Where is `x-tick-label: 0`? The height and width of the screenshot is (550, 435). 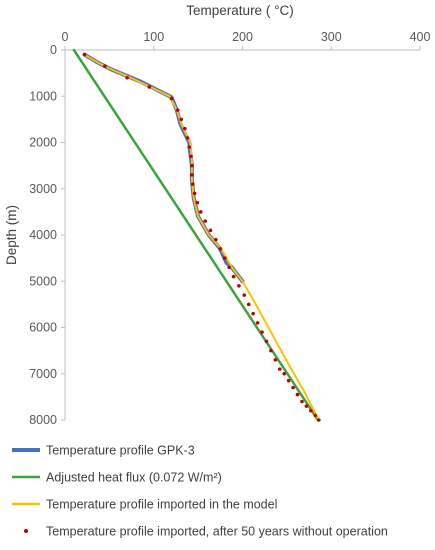 x-tick-label: 0 is located at coordinates (65, 37).